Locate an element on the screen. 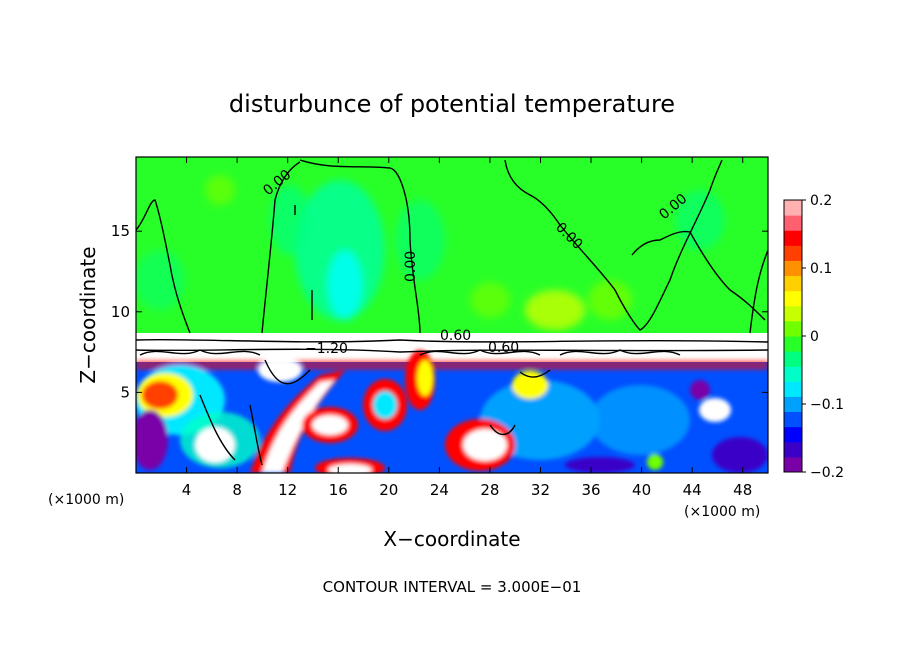  x-tick-label: 32 is located at coordinates (540, 490).